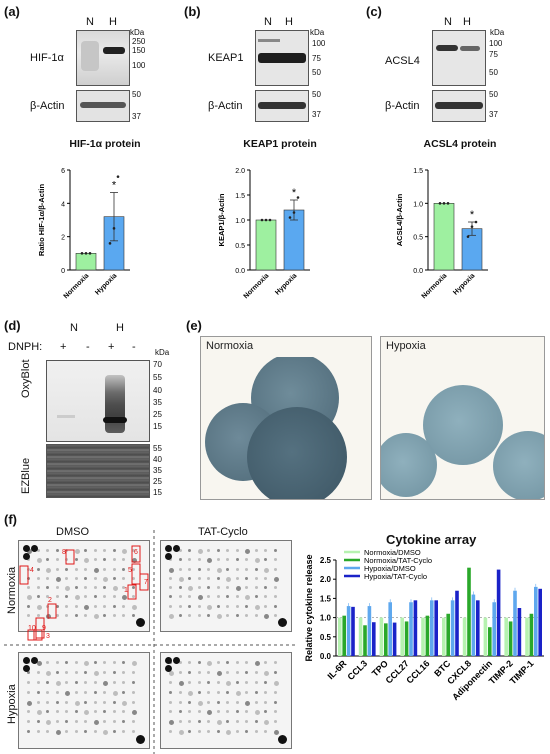  Describe the element at coordinates (24, 575) in the screenshot. I see `highlight-box` at that location.